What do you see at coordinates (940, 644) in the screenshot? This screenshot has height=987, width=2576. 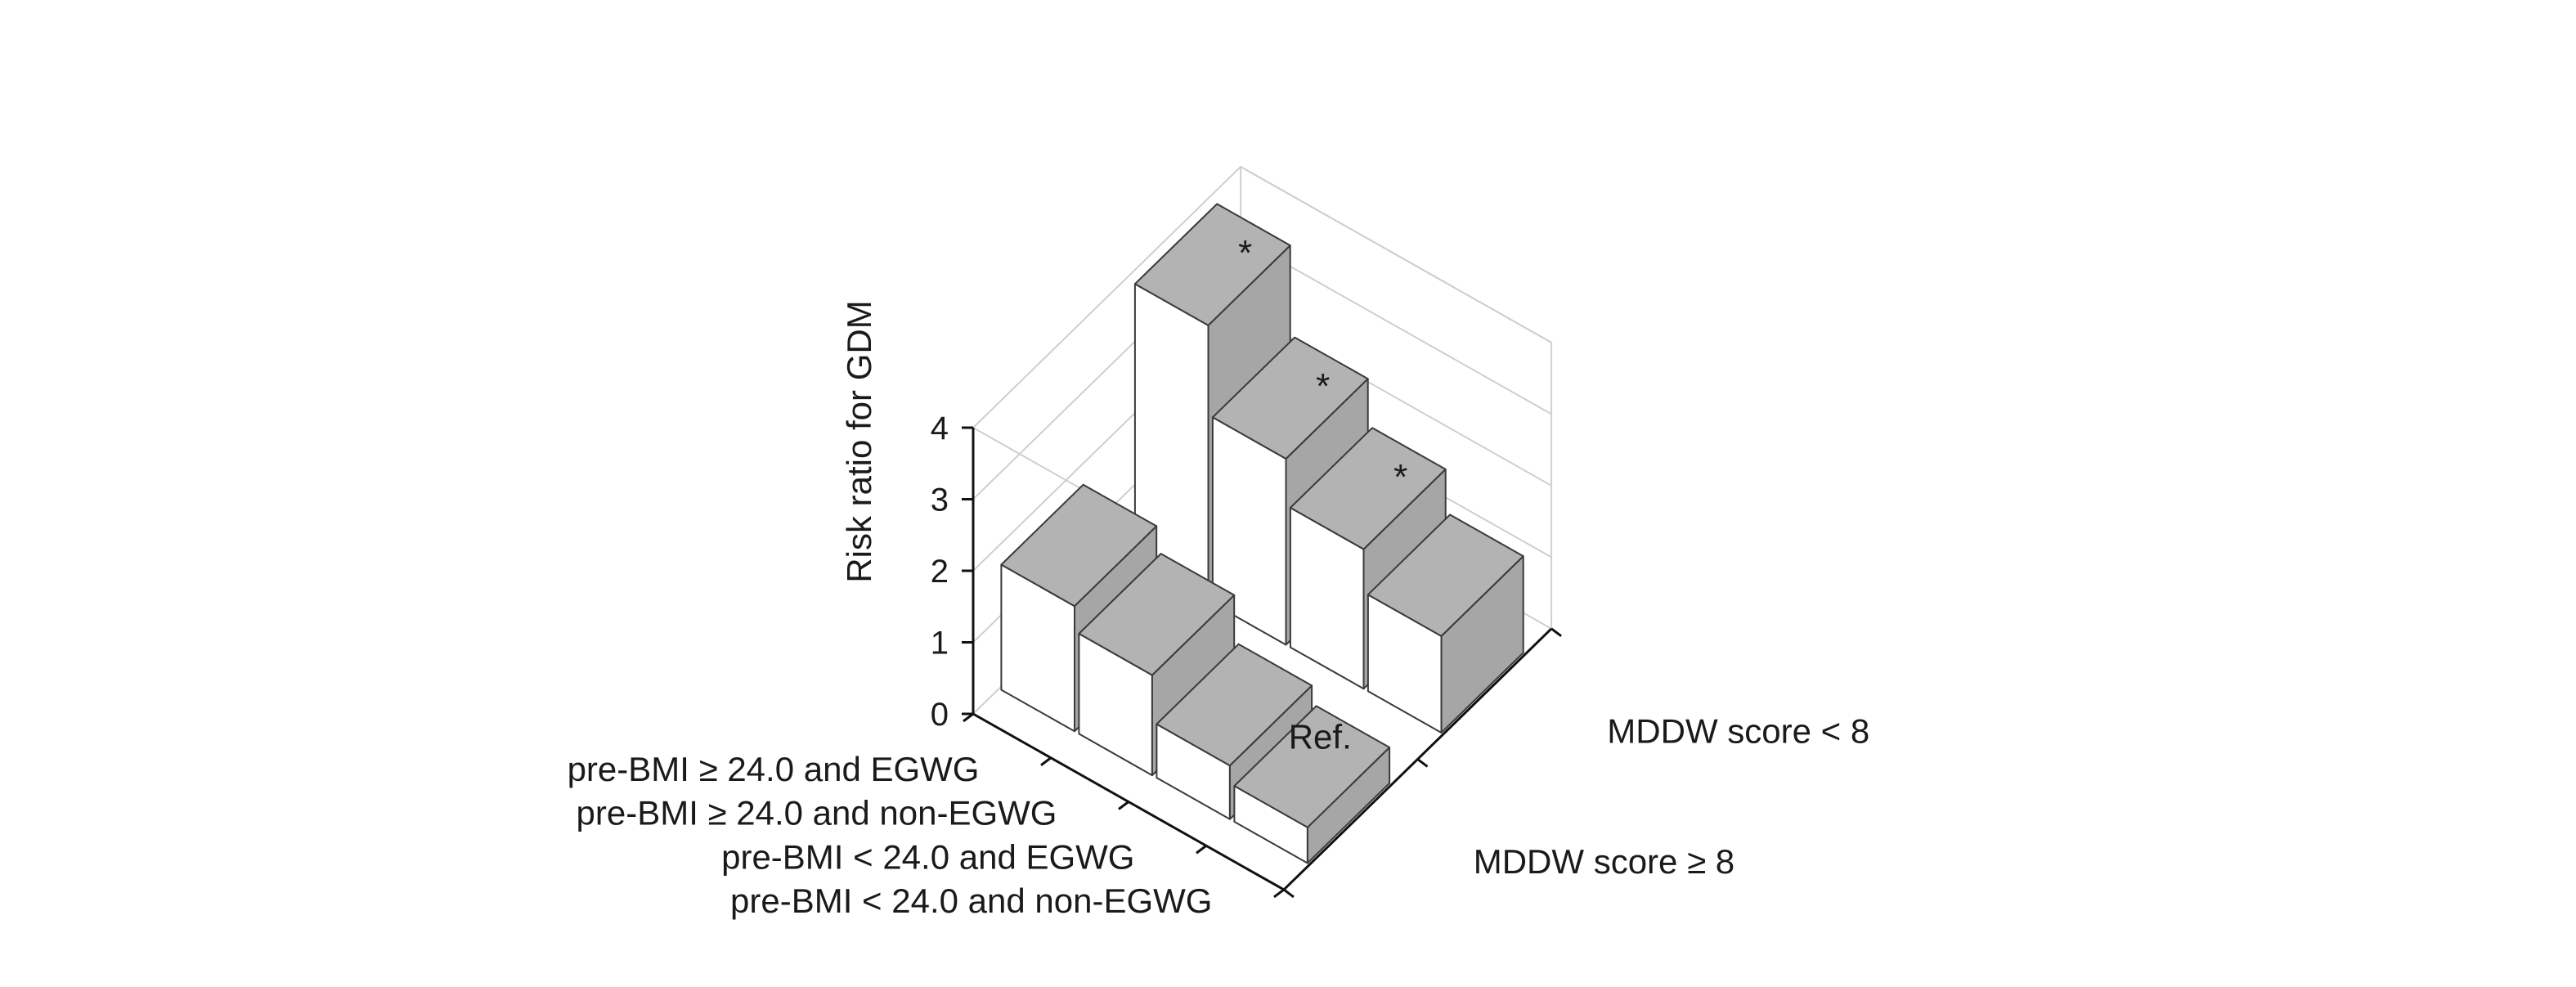 I see `y-tick-label: 1` at bounding box center [940, 644].